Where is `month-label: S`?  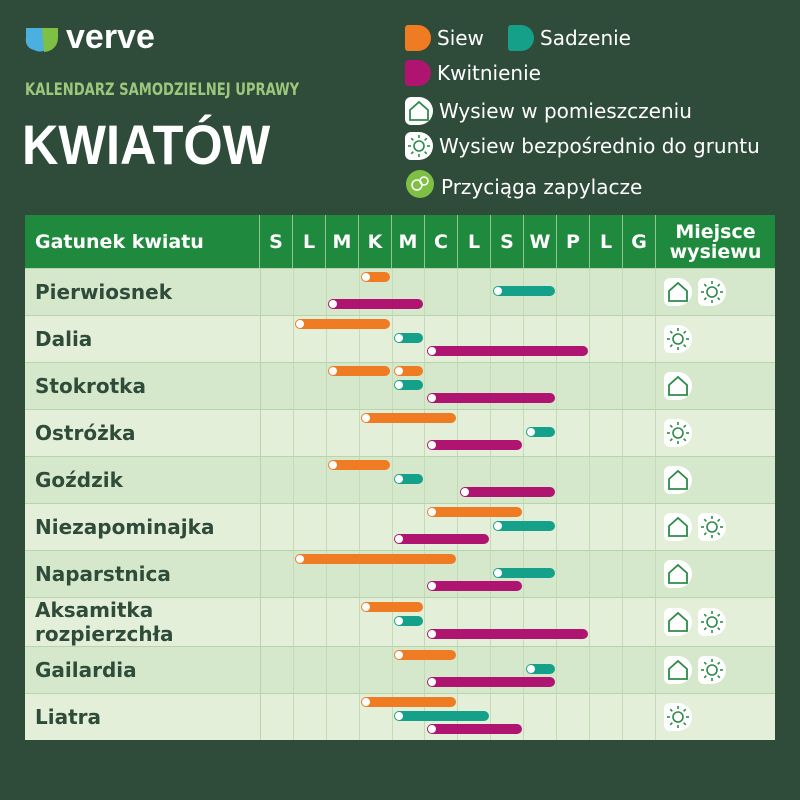
month-label: S is located at coordinates (276, 241).